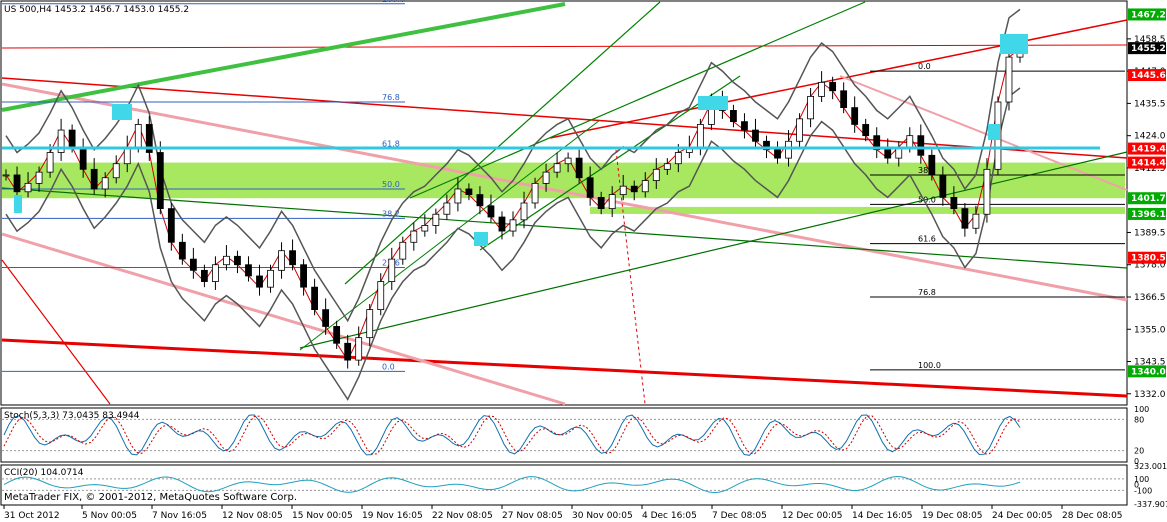  Describe the element at coordinates (1141, 409) in the screenshot. I see `stoch-tick-label: 100` at that location.